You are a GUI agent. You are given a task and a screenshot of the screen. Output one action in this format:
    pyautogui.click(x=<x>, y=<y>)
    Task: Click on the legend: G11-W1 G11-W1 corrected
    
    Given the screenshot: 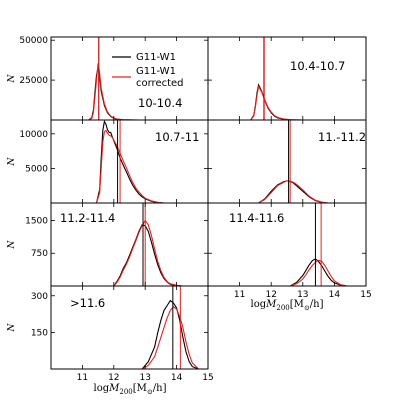 What is the action you would take?
    pyautogui.click(x=148, y=70)
    